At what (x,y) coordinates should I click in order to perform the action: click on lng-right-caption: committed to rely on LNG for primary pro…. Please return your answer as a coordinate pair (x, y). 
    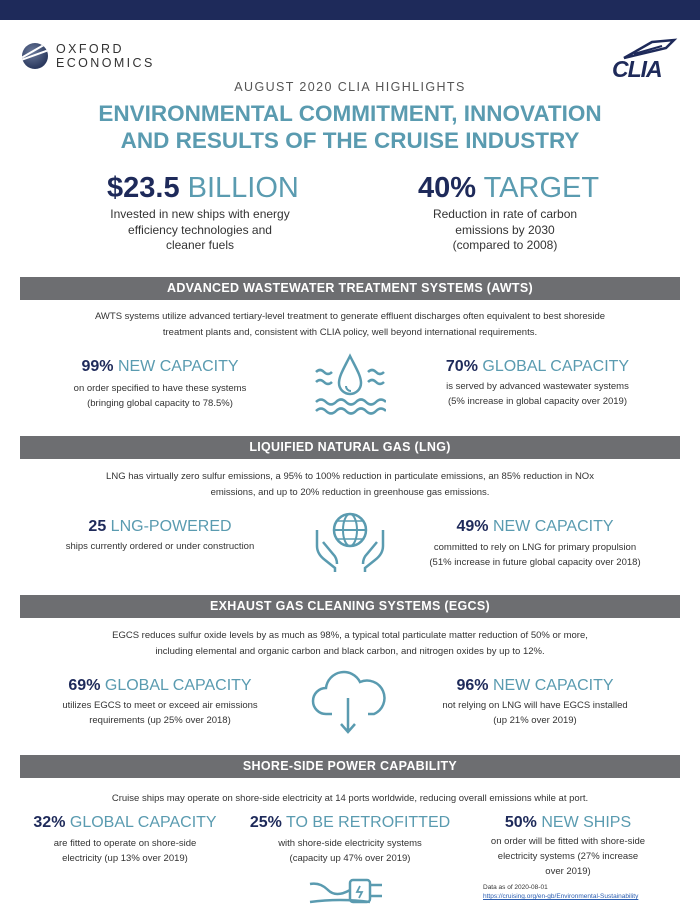
    Looking at the image, I should click on (535, 555).